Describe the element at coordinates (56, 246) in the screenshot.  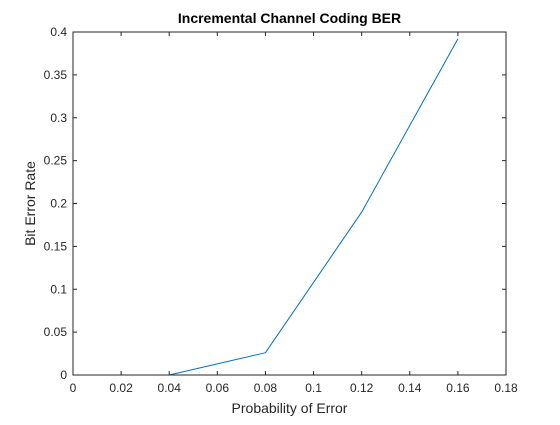
I see `y-tick-label: 0.15` at that location.